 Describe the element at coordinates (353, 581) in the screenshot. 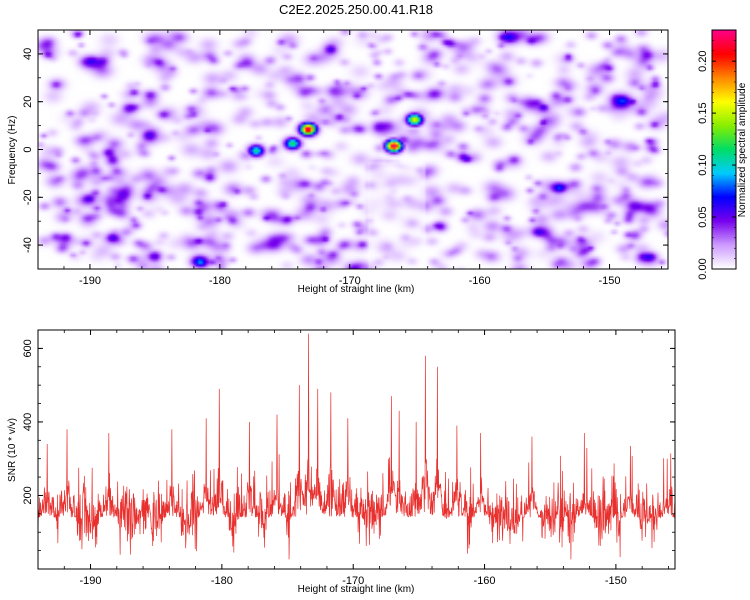

I see `snr-x-tick-label: -170` at that location.